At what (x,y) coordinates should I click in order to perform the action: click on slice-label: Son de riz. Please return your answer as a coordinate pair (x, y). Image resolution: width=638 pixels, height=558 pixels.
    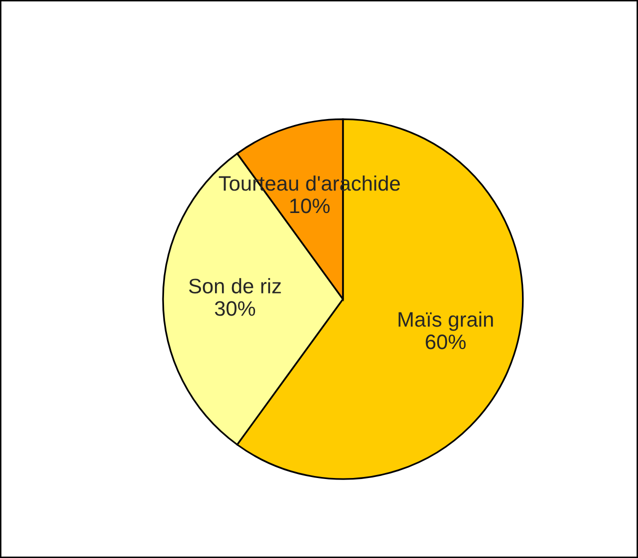
    Looking at the image, I should click on (235, 286).